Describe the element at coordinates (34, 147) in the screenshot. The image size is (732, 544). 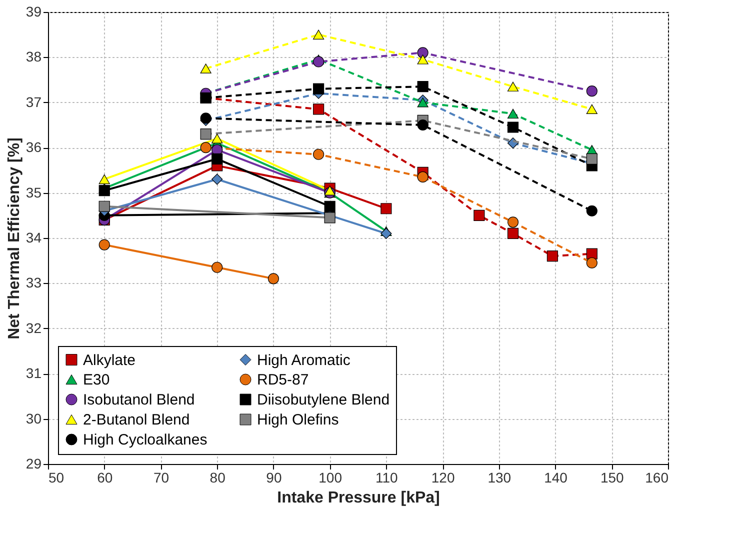
I see `y-tick-label: 36` at that location.